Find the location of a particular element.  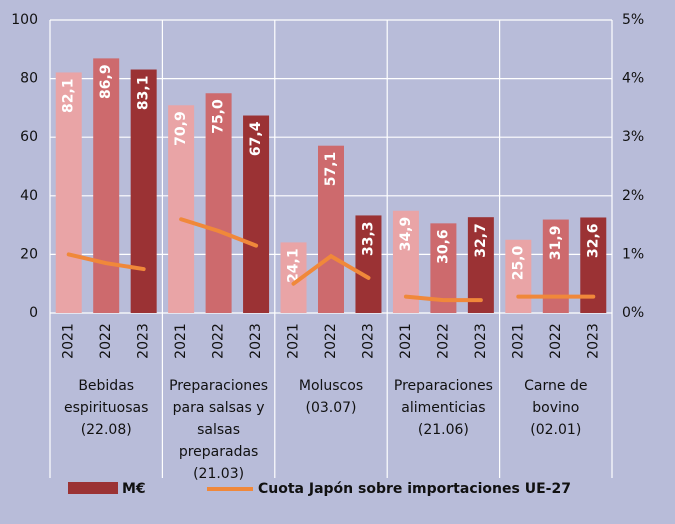

value-label: 31,9 is located at coordinates (556, 243).